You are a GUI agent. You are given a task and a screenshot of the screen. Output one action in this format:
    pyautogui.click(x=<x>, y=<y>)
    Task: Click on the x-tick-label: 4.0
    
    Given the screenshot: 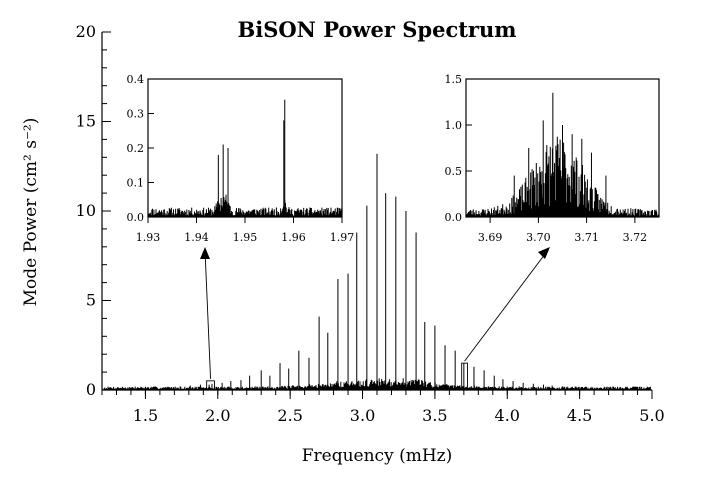 What is the action you would take?
    pyautogui.click(x=507, y=415)
    